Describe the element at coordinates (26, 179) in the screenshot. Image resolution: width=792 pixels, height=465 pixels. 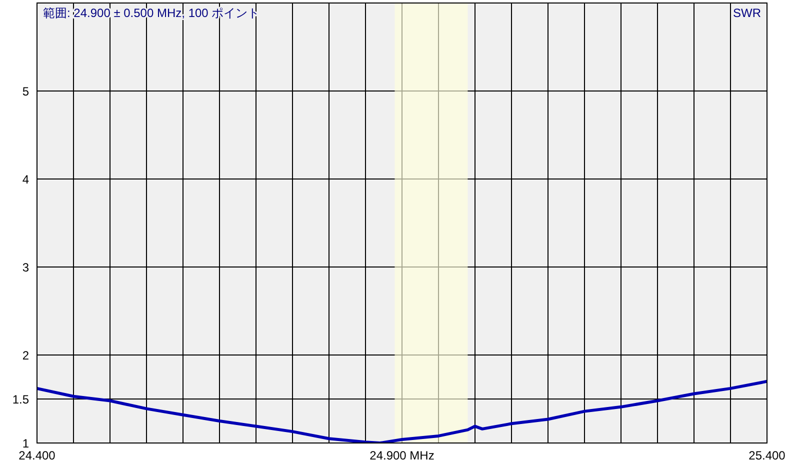
I see `y-tick-label: 4` at that location.